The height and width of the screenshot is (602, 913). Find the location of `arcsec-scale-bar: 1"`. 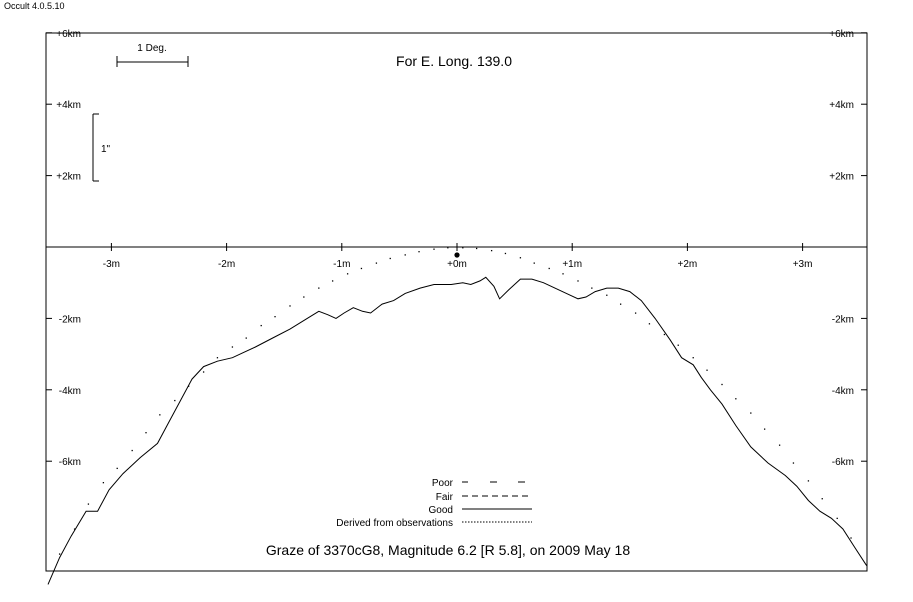

arcsec-scale-bar: 1" is located at coordinates (101, 147).